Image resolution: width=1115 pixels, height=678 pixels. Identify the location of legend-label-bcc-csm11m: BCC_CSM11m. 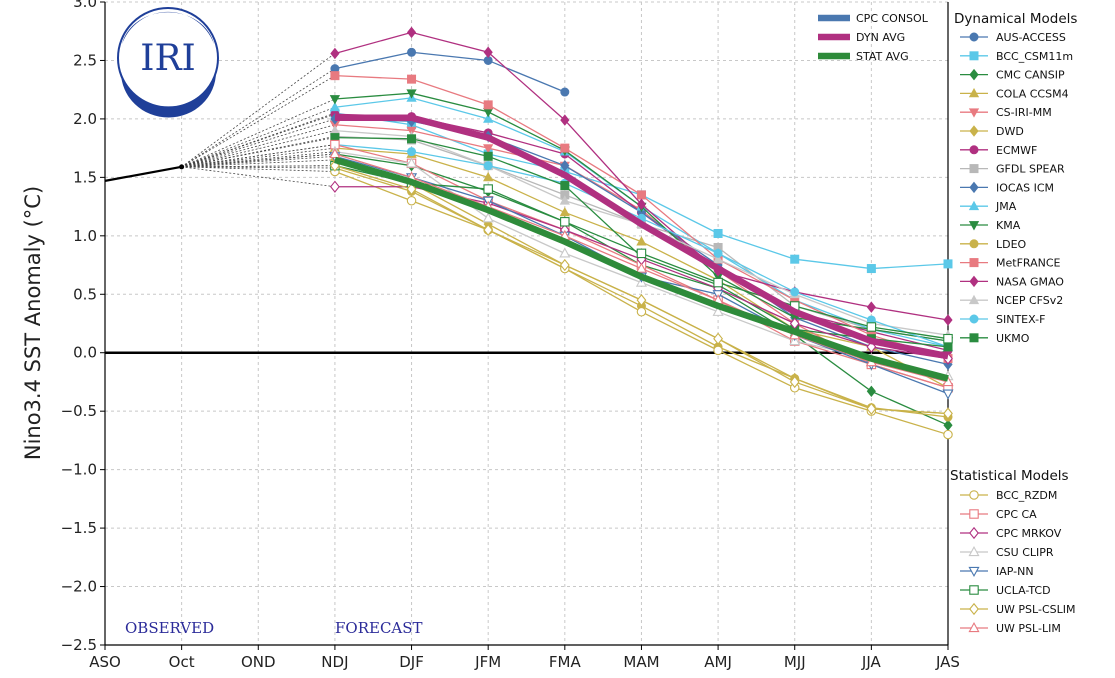
(1034, 56).